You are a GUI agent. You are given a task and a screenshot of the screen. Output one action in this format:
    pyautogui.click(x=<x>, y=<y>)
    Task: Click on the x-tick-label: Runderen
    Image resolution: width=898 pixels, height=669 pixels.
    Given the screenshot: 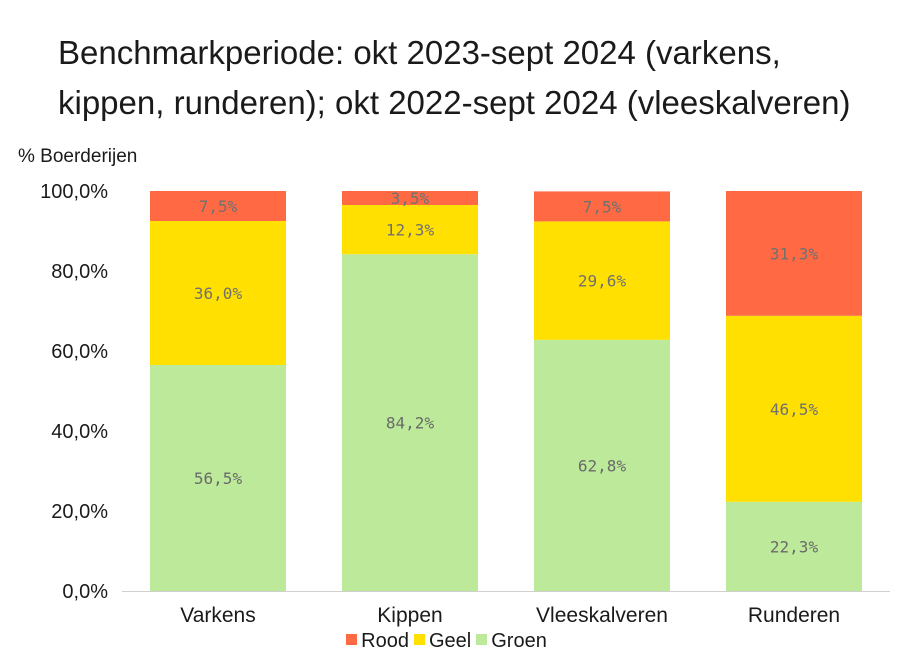 What is the action you would take?
    pyautogui.click(x=794, y=615)
    